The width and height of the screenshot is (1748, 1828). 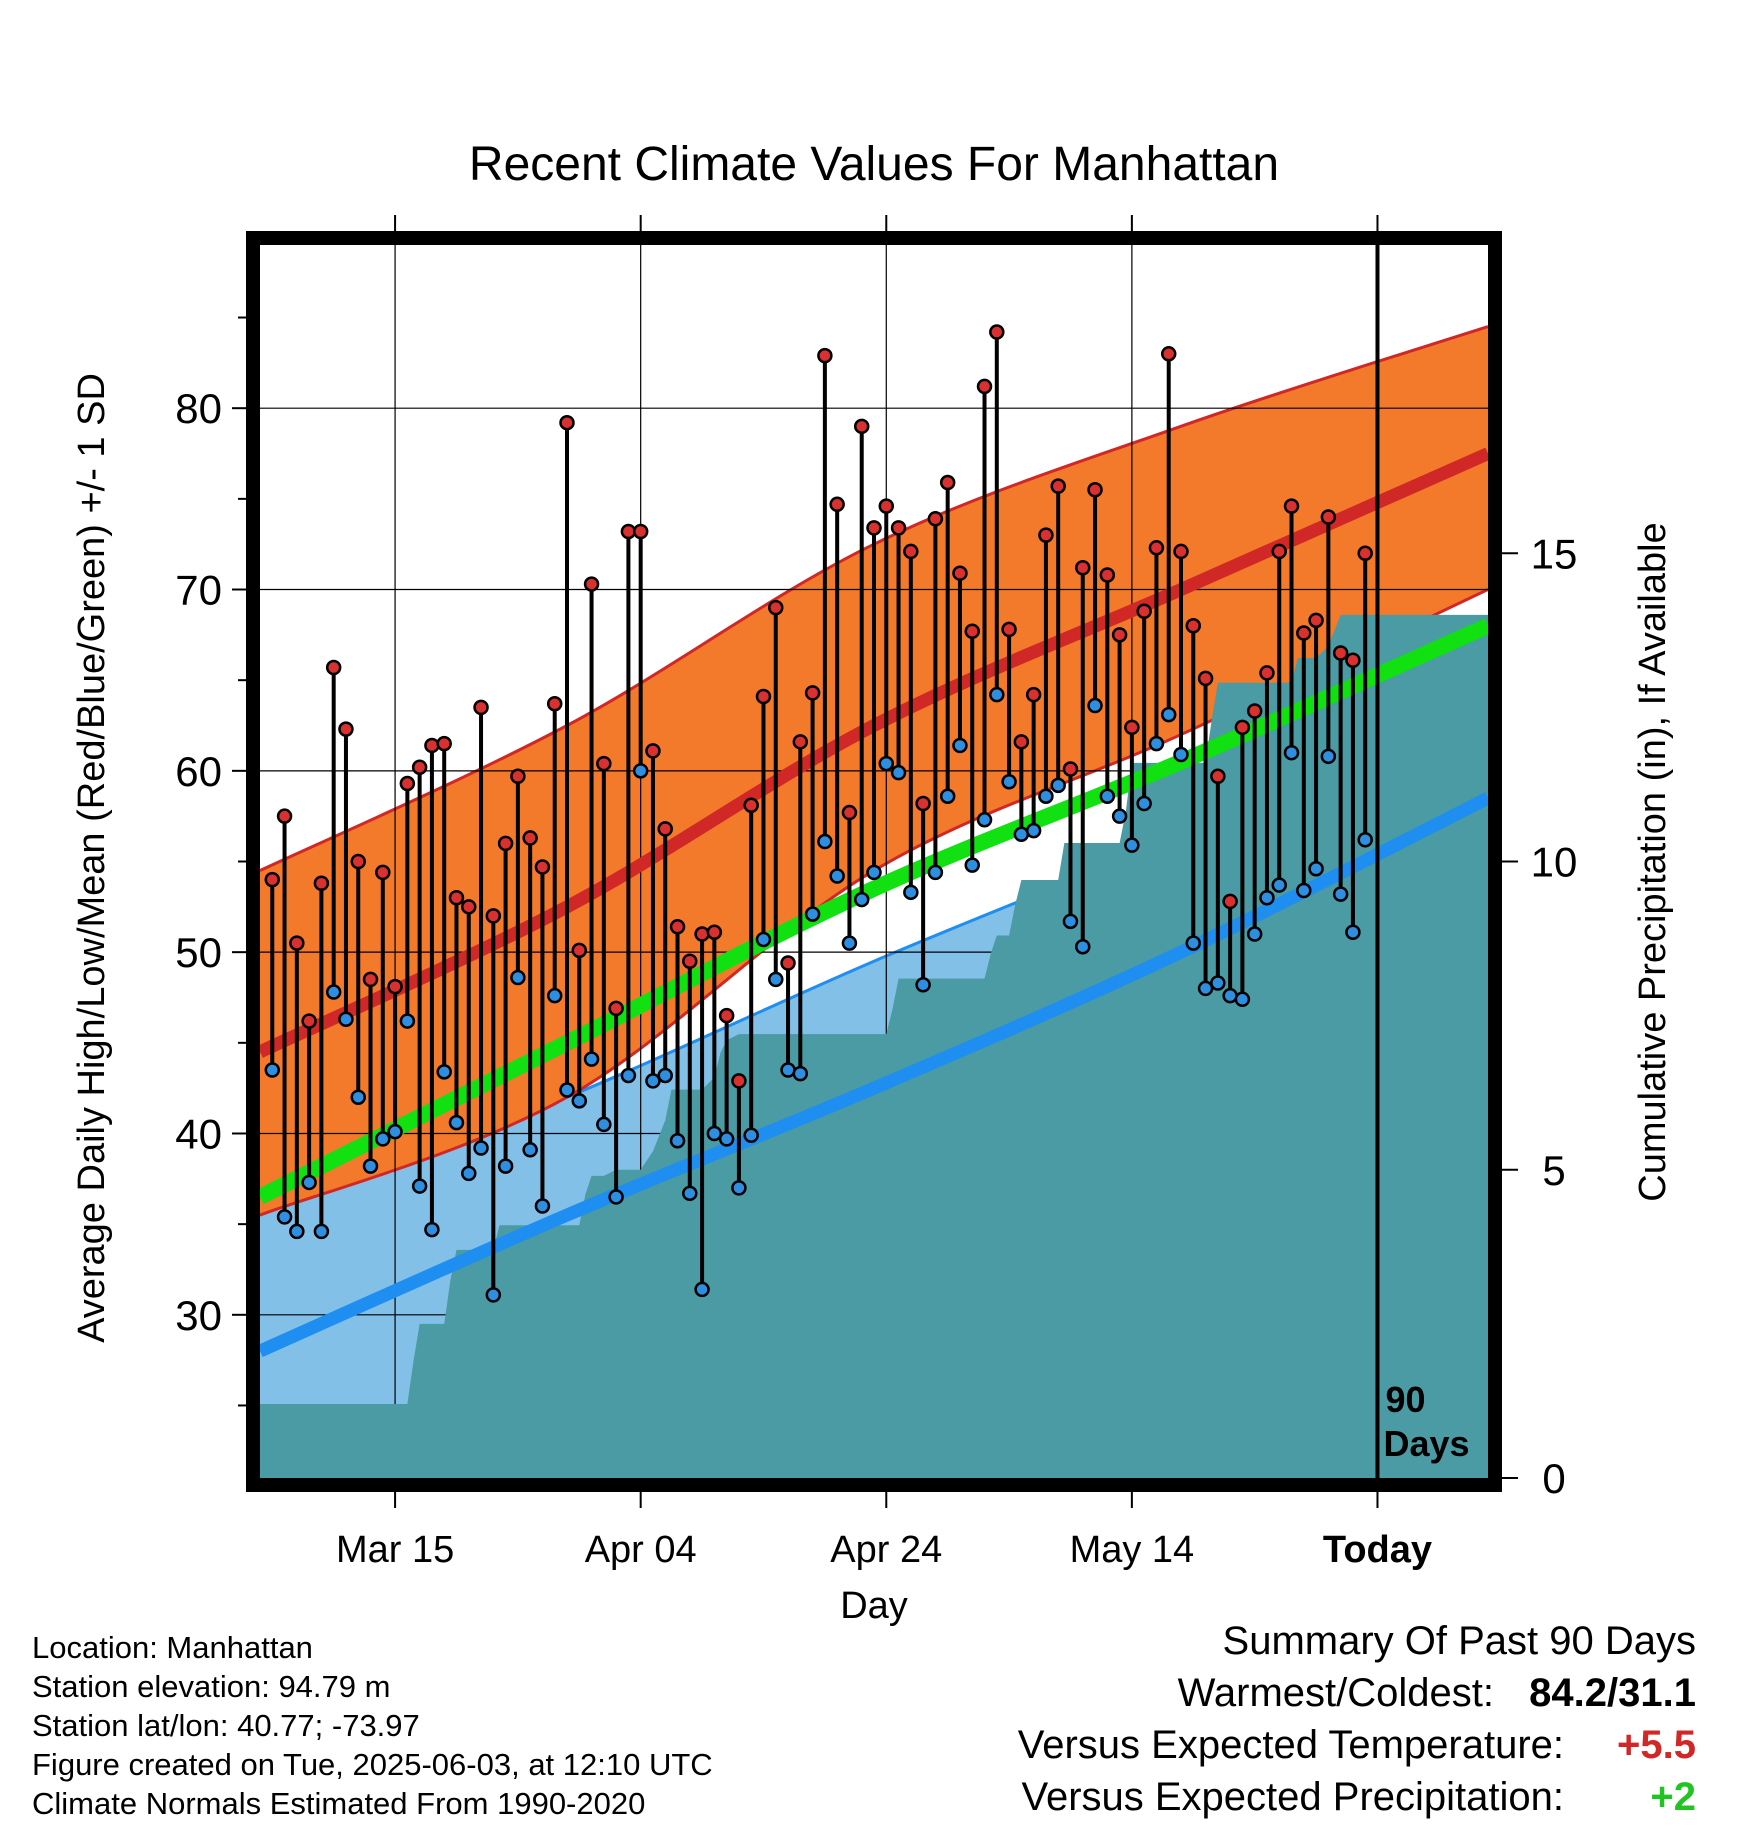 I want to click on summary-heading-text: Summary Of Past 90 Days, so click(x=1459, y=1641).